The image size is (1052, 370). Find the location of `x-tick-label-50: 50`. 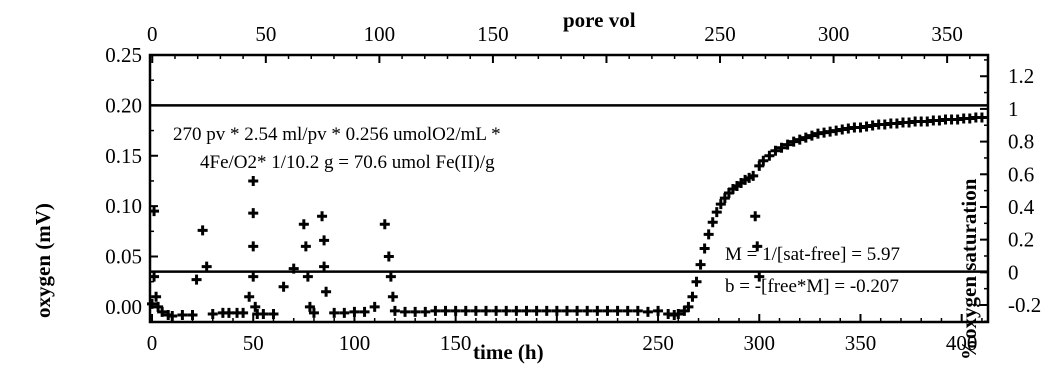

x-tick-label-50: 50 is located at coordinates (253, 343).